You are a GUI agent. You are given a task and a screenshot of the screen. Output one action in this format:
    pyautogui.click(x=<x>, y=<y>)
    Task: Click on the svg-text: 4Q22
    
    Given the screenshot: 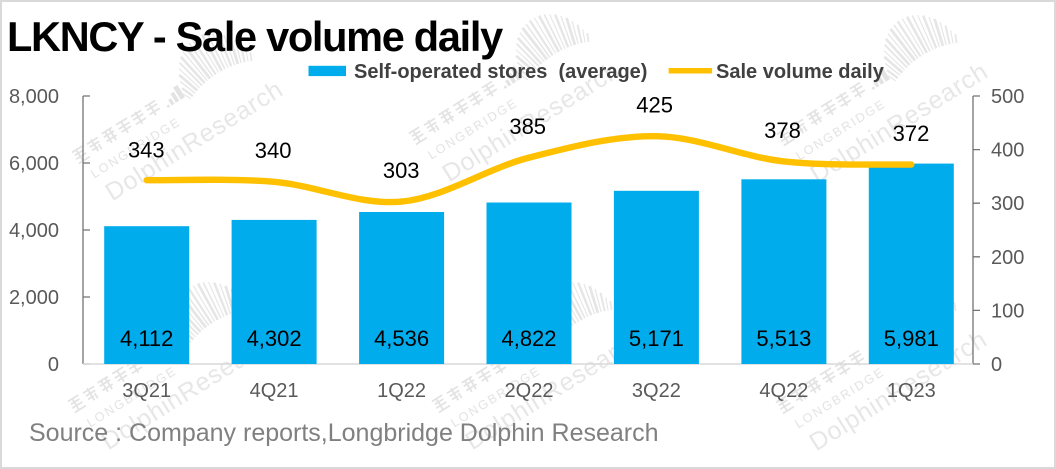 What is the action you would take?
    pyautogui.click(x=783, y=391)
    